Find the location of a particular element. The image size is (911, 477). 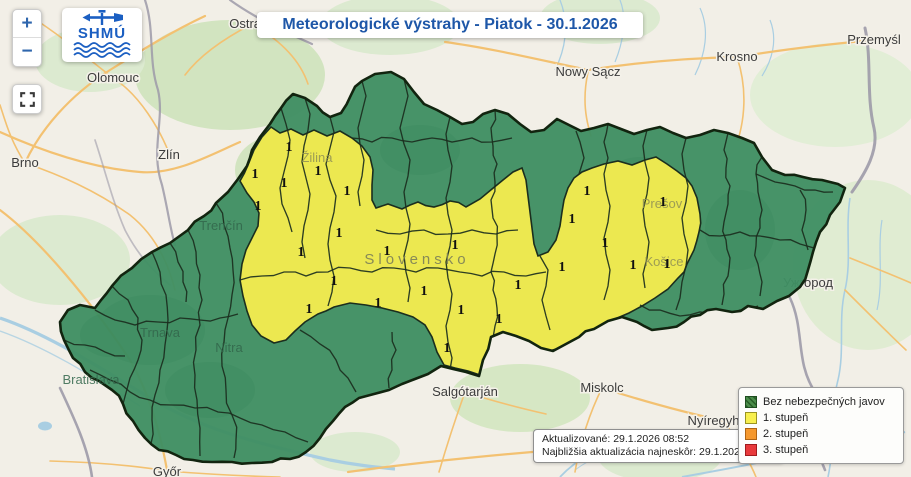

city-label: Trenčín is located at coordinates (221, 225).